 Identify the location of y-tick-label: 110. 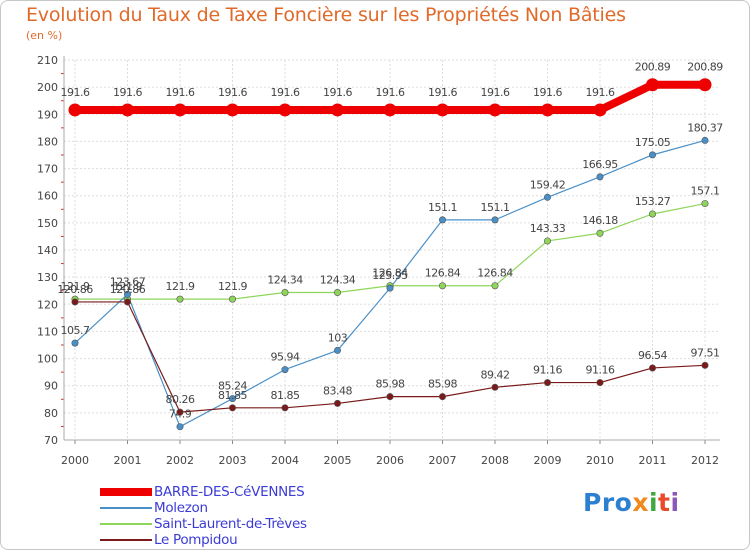
(47, 331).